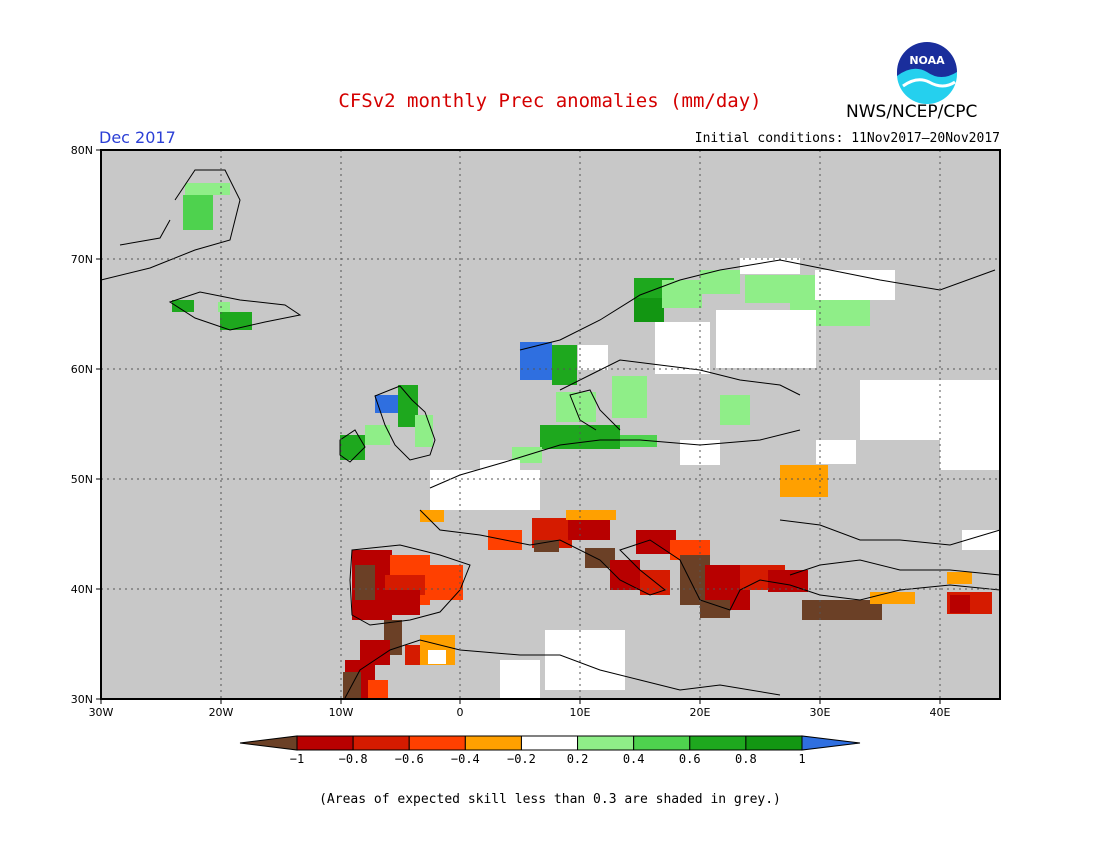 The width and height of the screenshot is (1100, 850). Describe the element at coordinates (550, 101) in the screenshot. I see `map-title: CFSv2 monthly Prec anomalies (mm/day)` at that location.